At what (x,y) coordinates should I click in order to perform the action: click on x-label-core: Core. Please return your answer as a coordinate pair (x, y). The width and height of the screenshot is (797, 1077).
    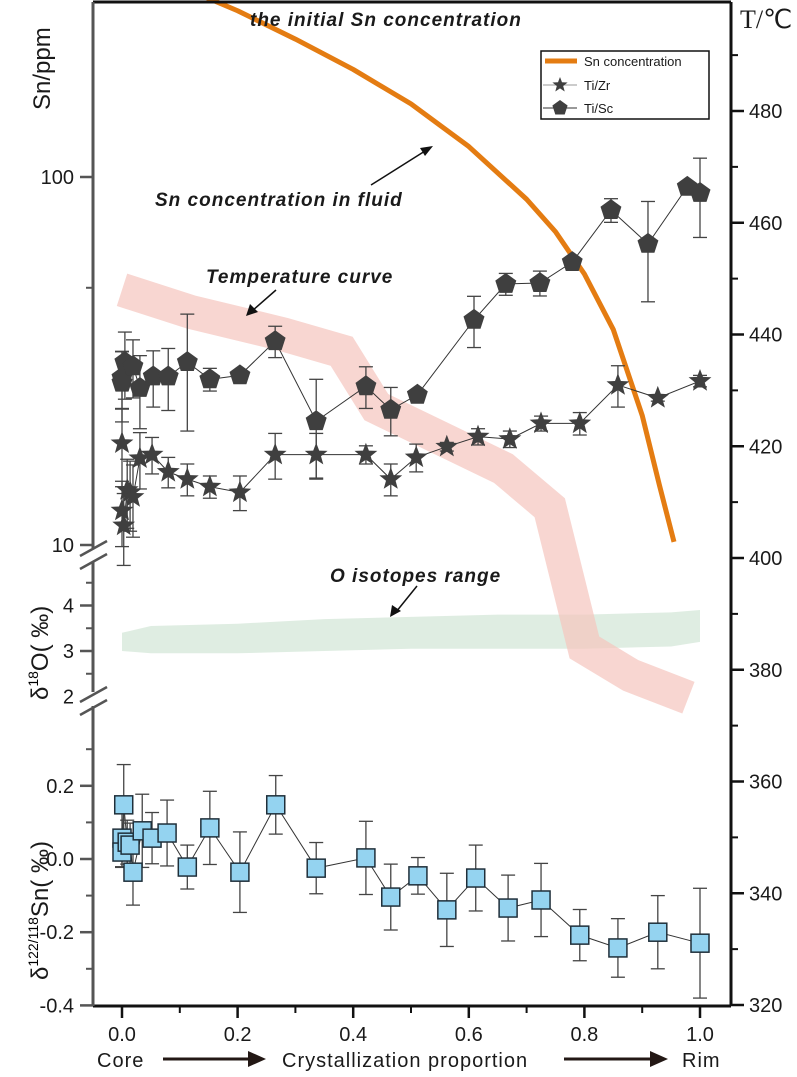
    Looking at the image, I should click on (120, 1061).